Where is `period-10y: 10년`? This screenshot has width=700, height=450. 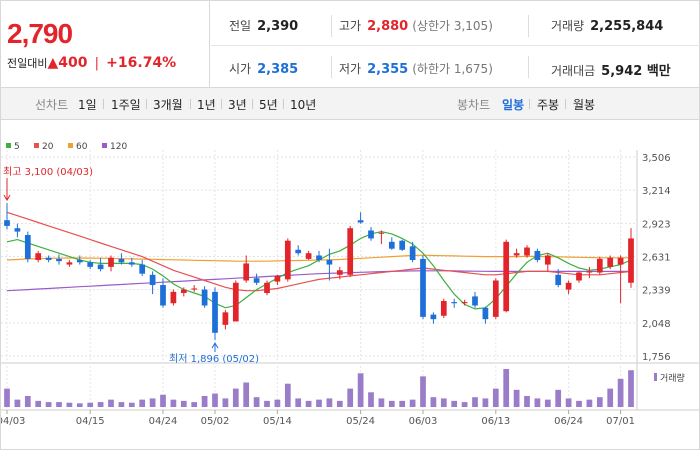
period-10y: 10년 is located at coordinates (303, 105).